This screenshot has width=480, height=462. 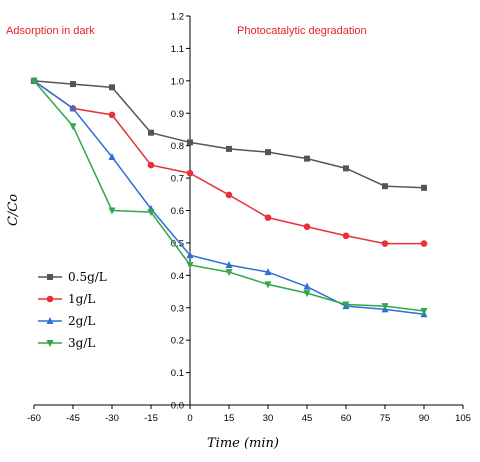 I want to click on x-tick-label: 105, so click(x=463, y=418).